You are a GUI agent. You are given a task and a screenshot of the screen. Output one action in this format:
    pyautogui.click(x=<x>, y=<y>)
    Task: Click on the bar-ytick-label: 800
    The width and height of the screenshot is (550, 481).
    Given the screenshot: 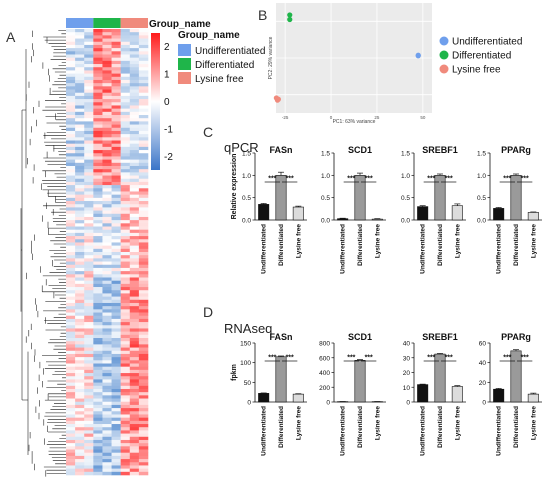 What is the action you would take?
    pyautogui.click(x=324, y=344)
    